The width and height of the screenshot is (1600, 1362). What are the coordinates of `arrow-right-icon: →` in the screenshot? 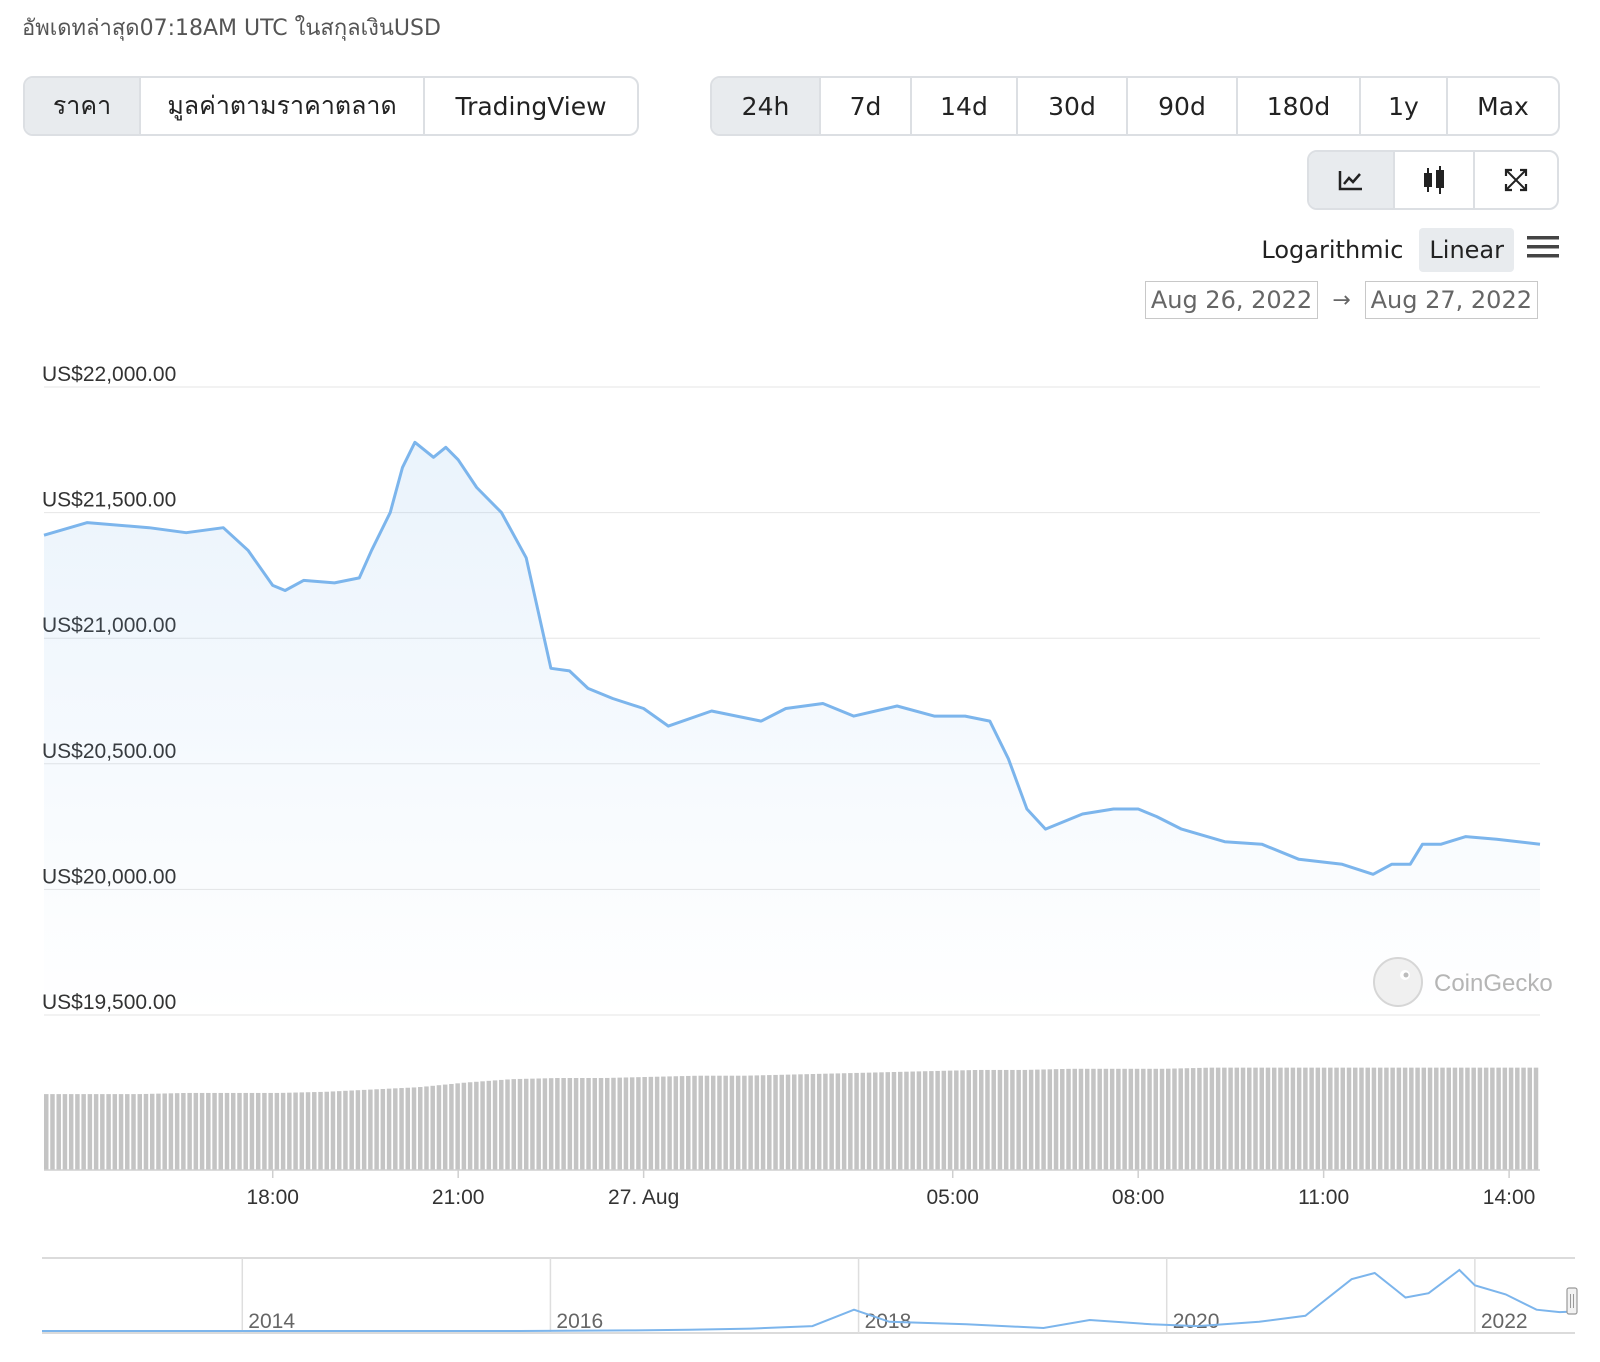 It's located at (1341, 300).